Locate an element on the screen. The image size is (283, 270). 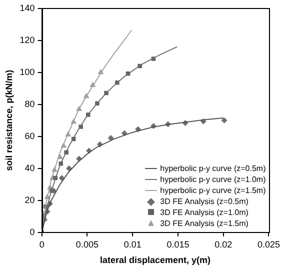
y-tick-label: 100 is located at coordinates (27, 71).